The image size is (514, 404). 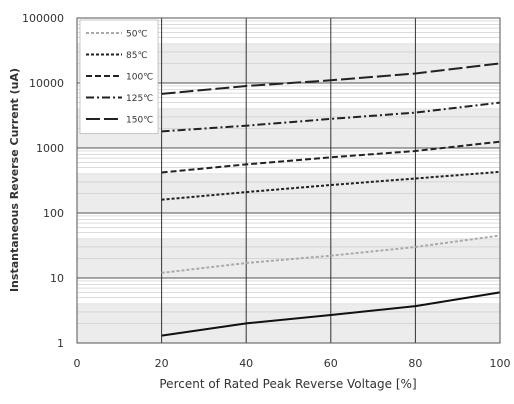 What do you see at coordinates (14, 180) in the screenshot?
I see `y-axis-label: Instantaneous Reverse Current (uA)` at bounding box center [14, 180].